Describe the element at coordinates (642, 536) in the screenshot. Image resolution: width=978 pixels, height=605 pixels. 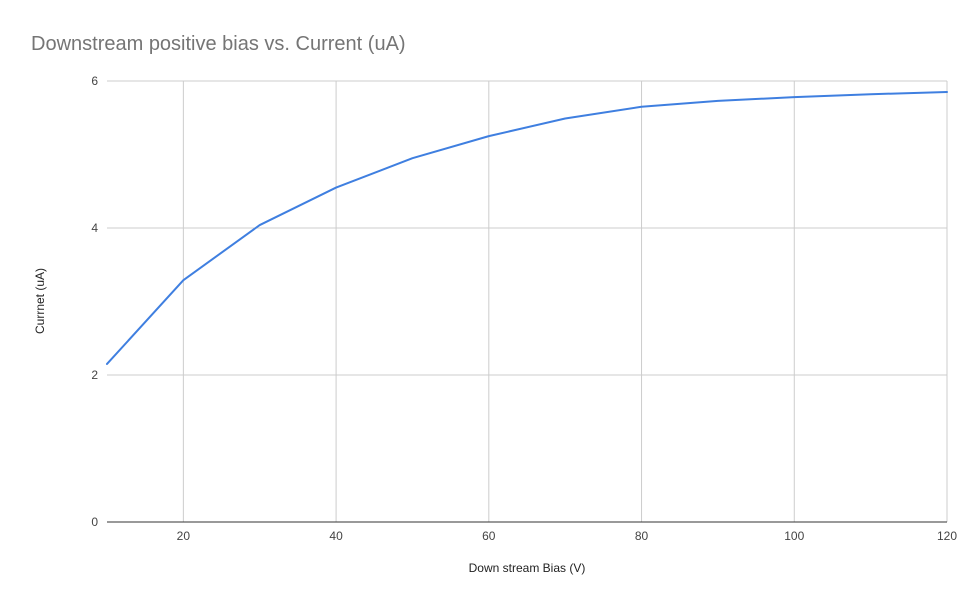
I see `x-tick-label: 80` at that location.